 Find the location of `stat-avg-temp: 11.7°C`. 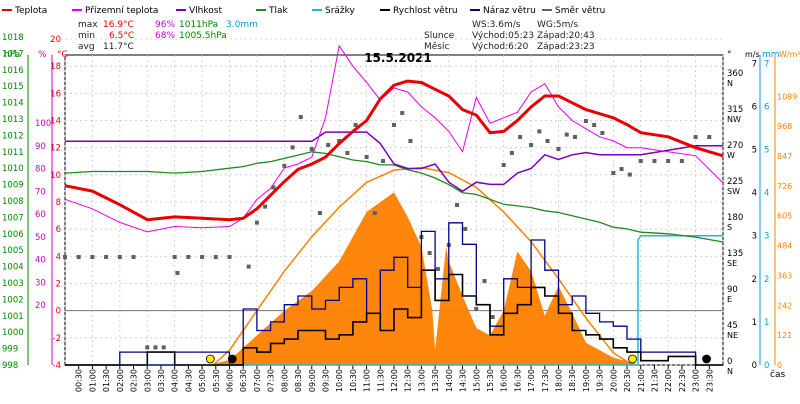

stat-avg-temp: 11.7°C is located at coordinates (118, 47).